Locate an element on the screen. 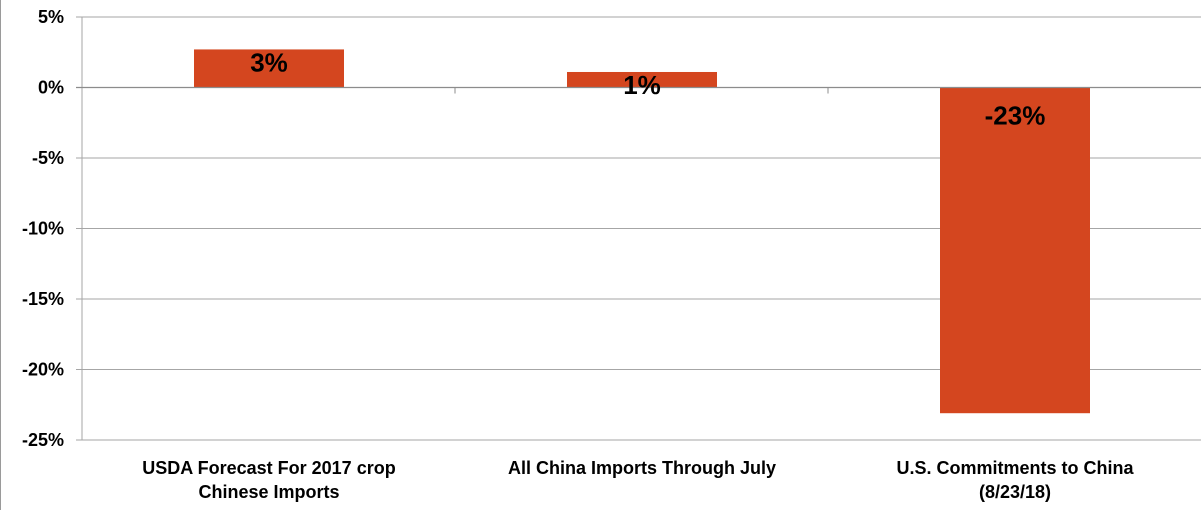 The image size is (1201, 510). y-tick-label: -20% is located at coordinates (43, 370).